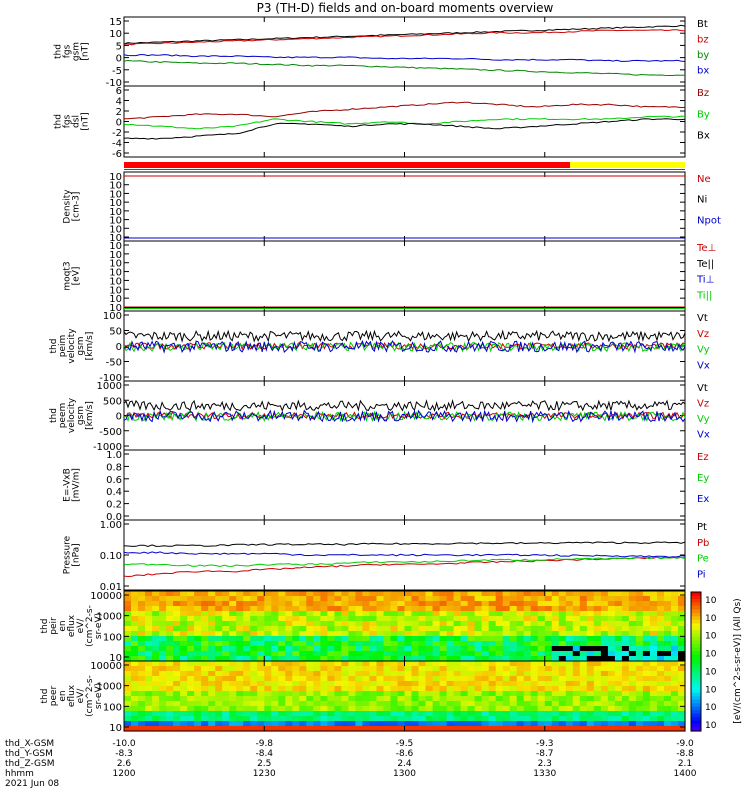 This screenshot has width=750, height=804. I want to click on ephemeris-value: -8.6, so click(405, 754).